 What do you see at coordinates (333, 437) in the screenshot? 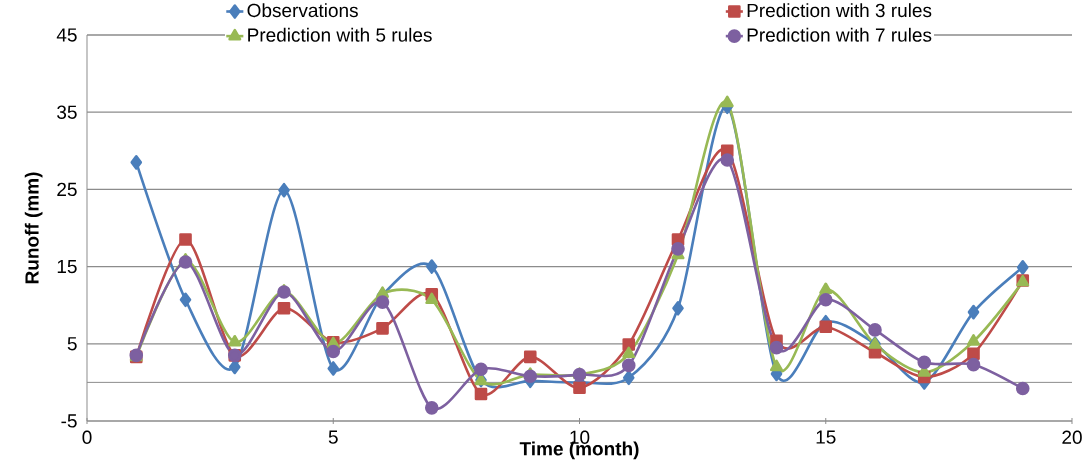
I see `x-tick-label: 5` at bounding box center [333, 437].